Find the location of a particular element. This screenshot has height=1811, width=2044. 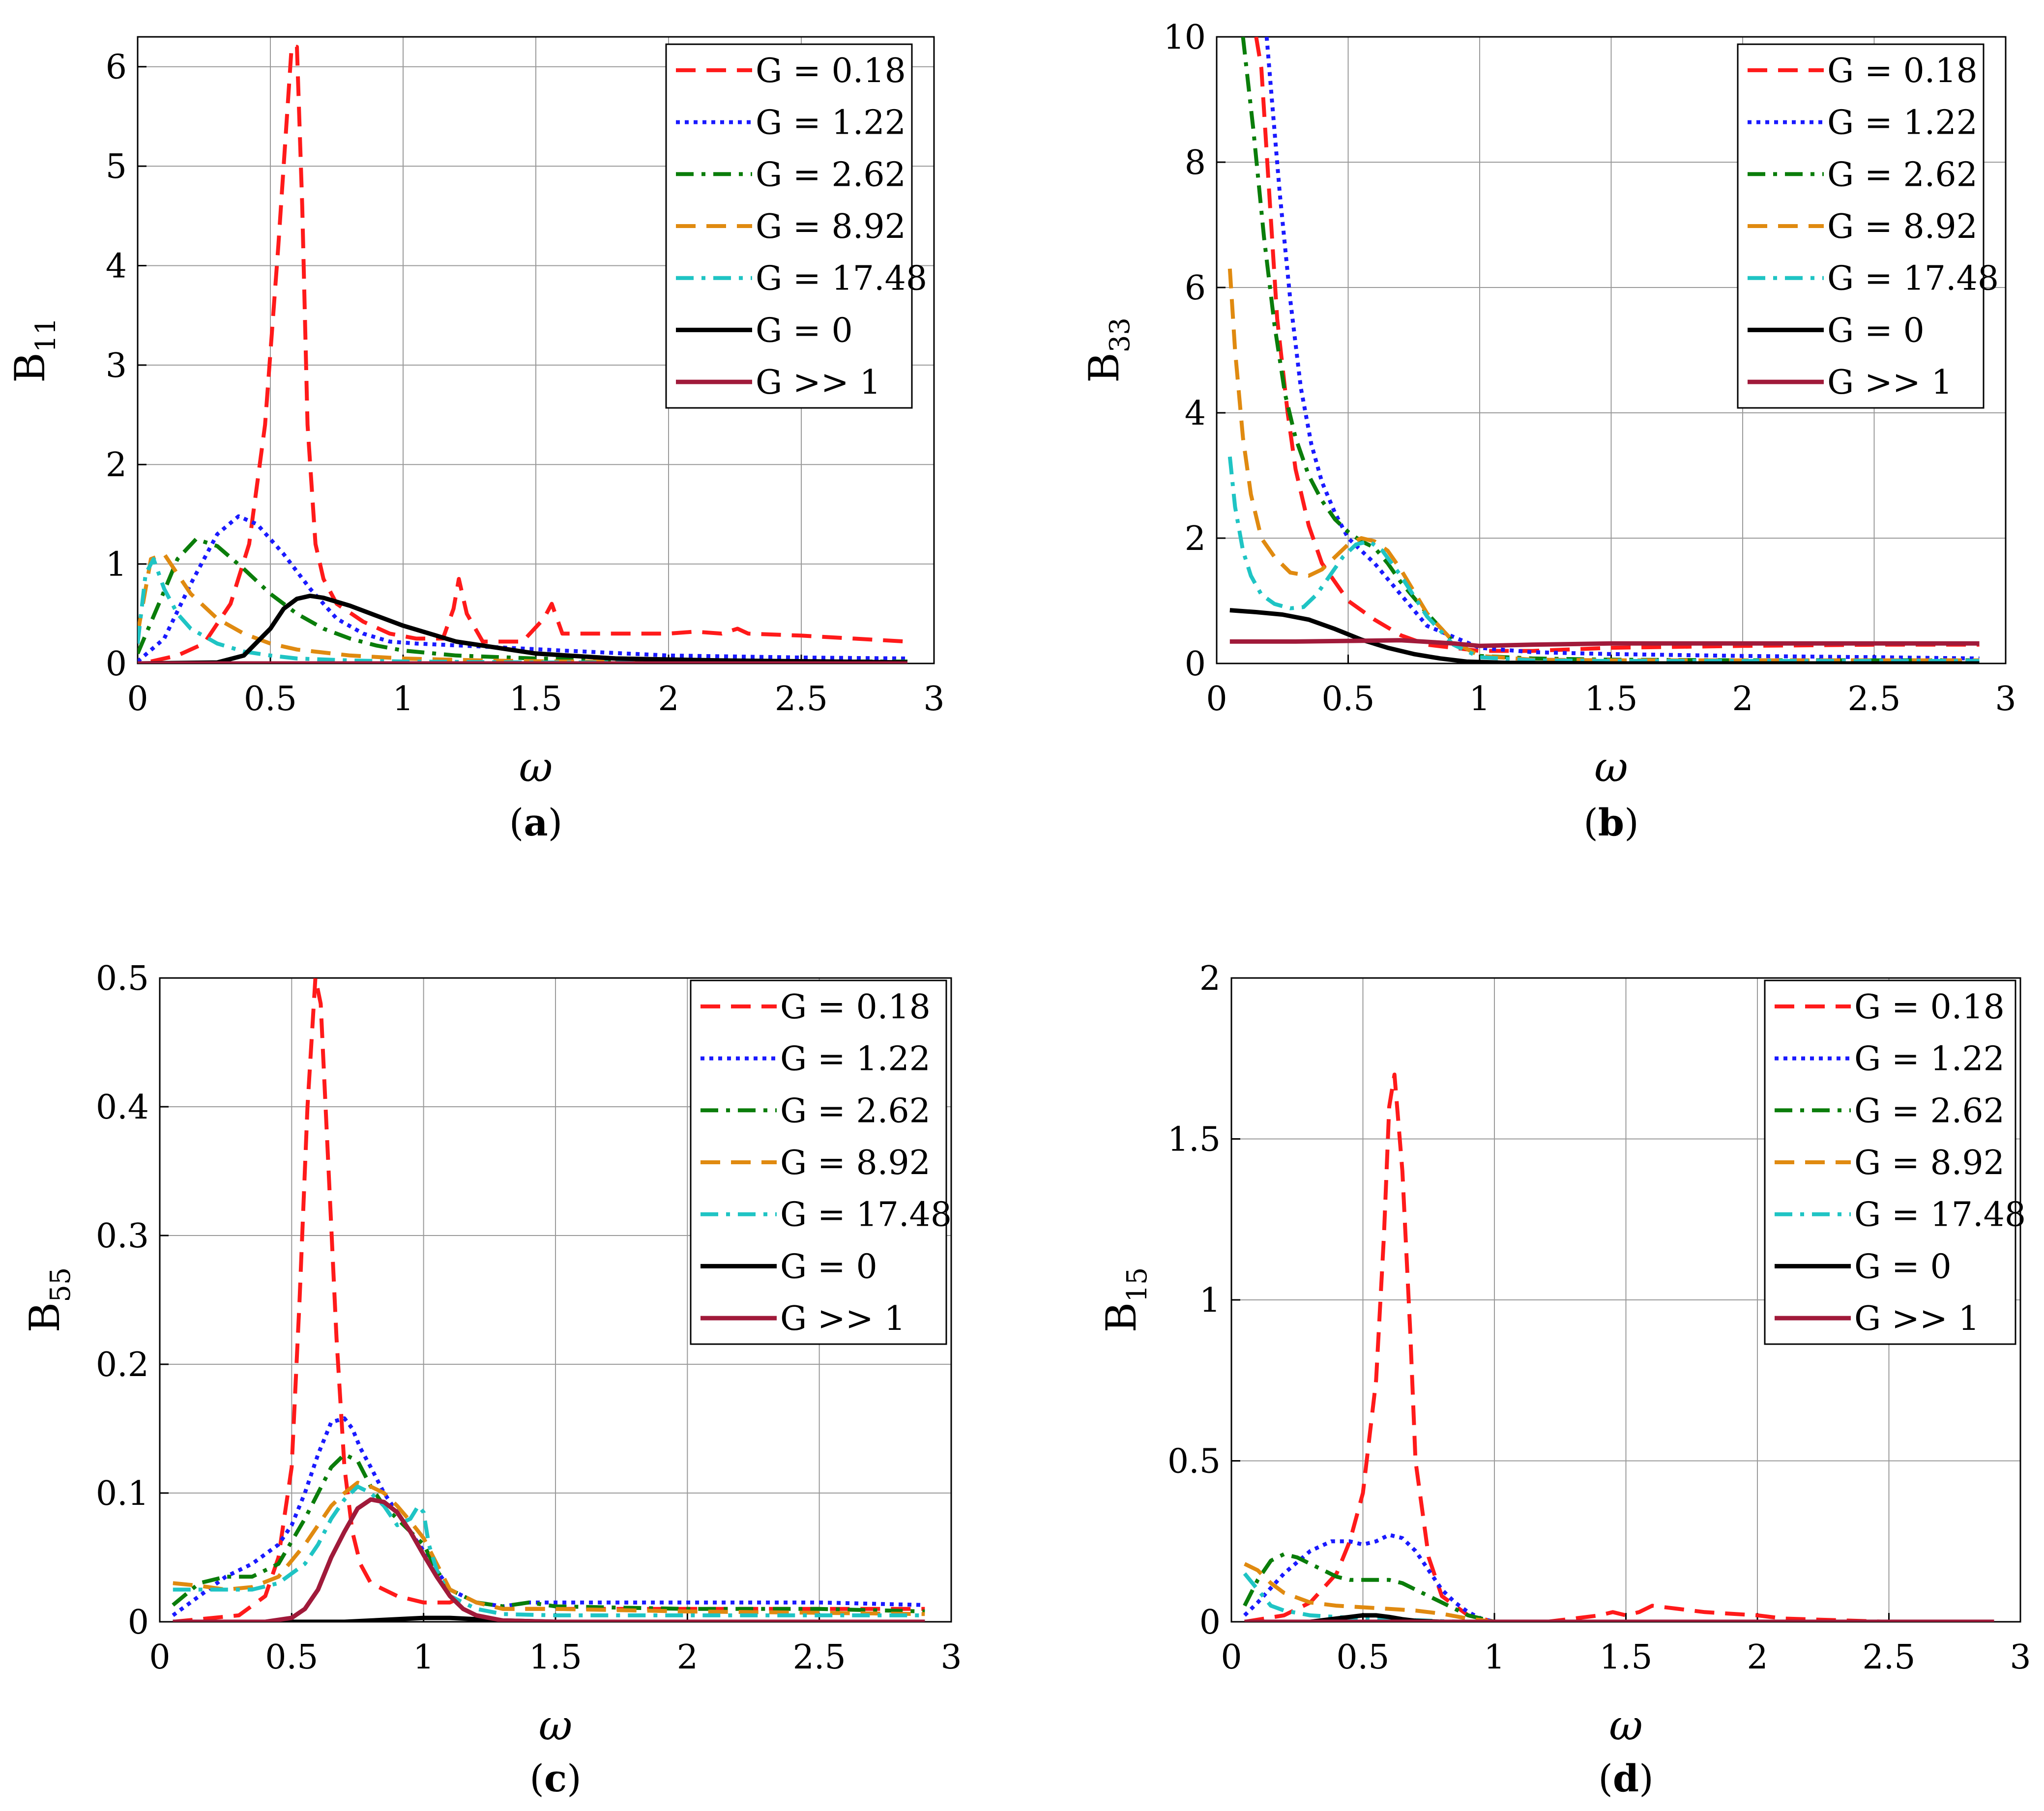

y-axis-label: B33 is located at coordinates (1108, 350).